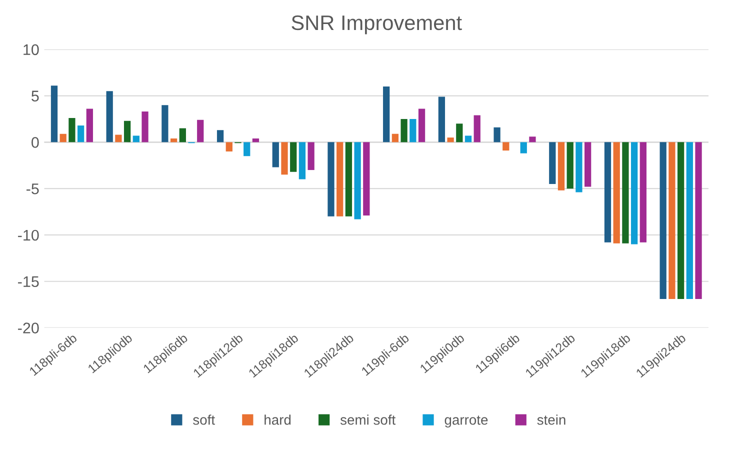 Image resolution: width=738 pixels, height=449 pixels. I want to click on y-tick-label: 10, so click(31, 50).